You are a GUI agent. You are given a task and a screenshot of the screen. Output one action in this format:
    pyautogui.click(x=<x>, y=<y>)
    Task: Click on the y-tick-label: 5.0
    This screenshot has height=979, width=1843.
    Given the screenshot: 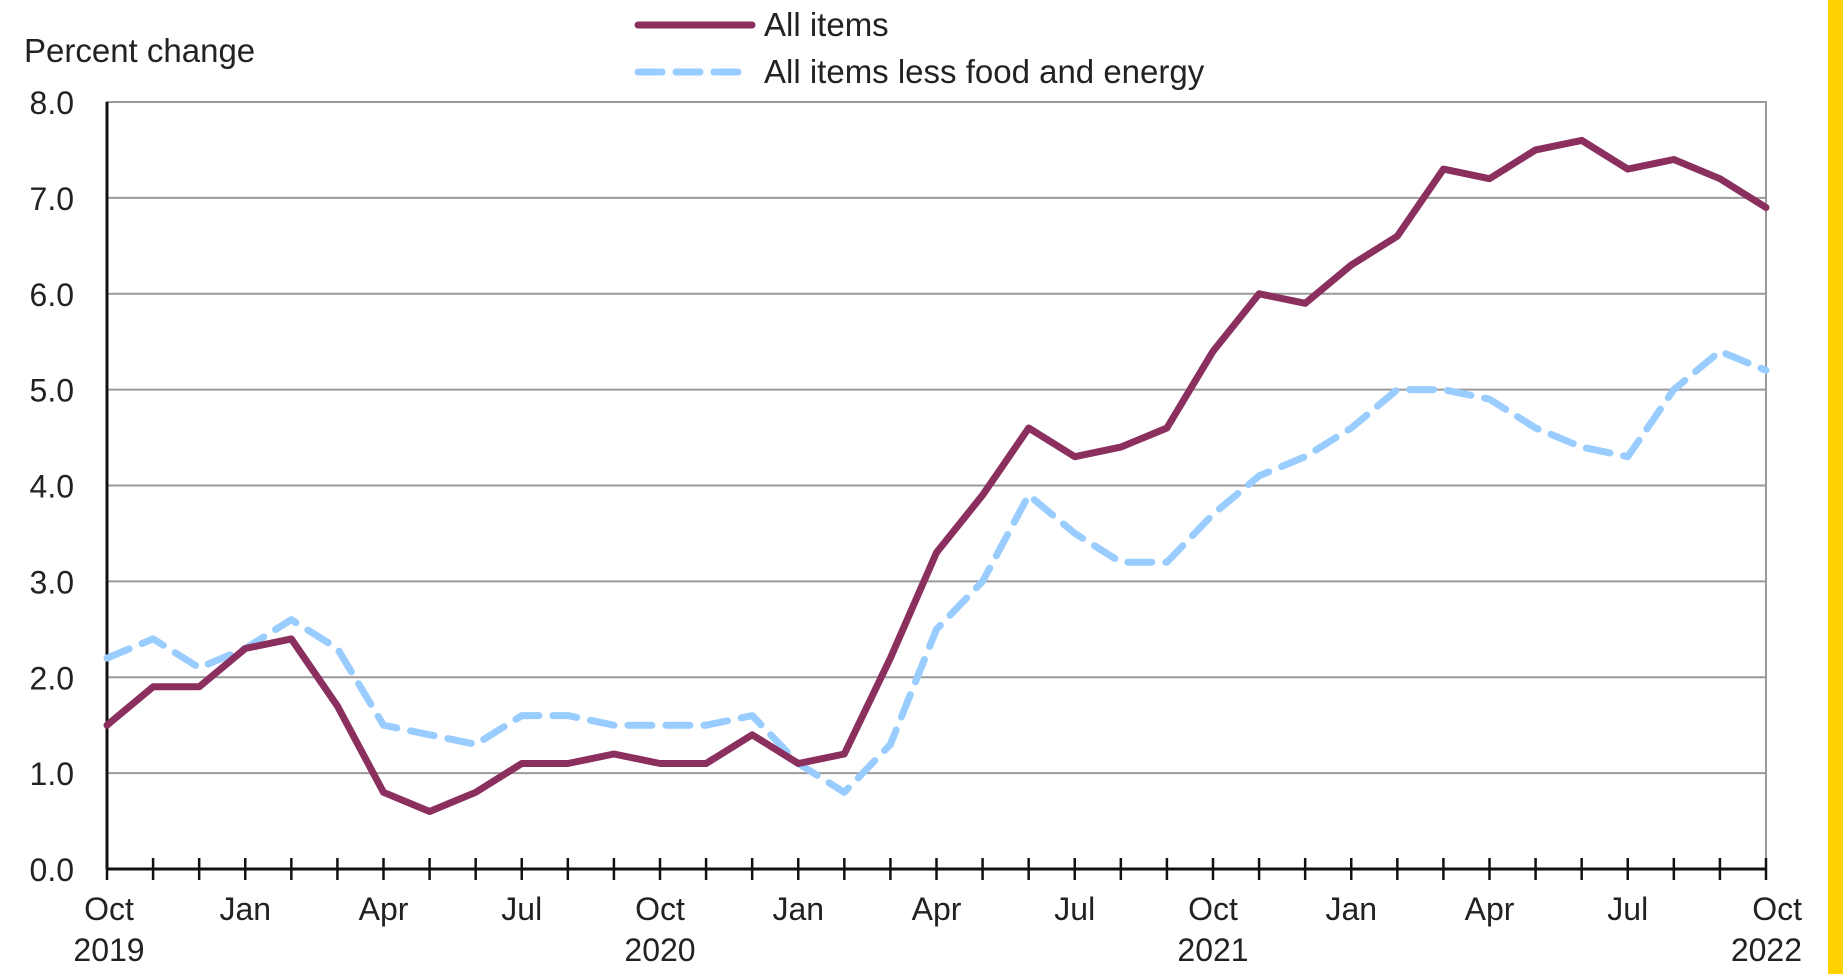 What is the action you would take?
    pyautogui.click(x=52, y=391)
    